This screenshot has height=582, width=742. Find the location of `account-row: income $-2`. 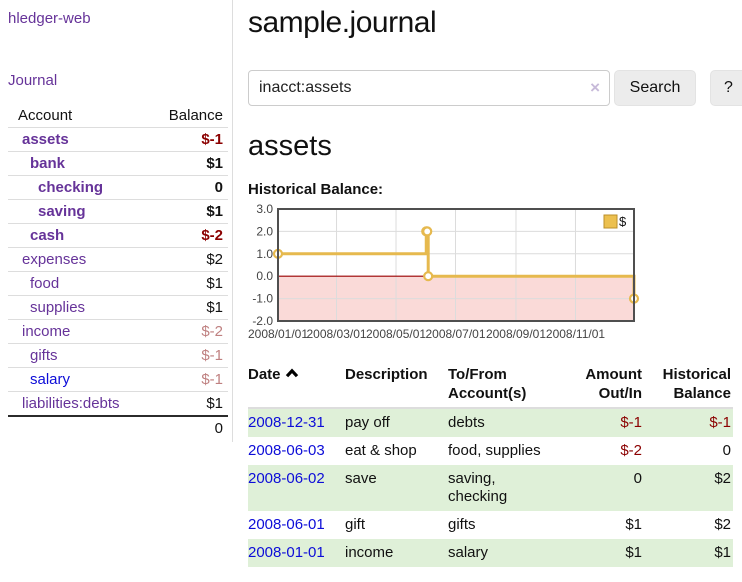

account-row: income $-2 is located at coordinates (118, 331).